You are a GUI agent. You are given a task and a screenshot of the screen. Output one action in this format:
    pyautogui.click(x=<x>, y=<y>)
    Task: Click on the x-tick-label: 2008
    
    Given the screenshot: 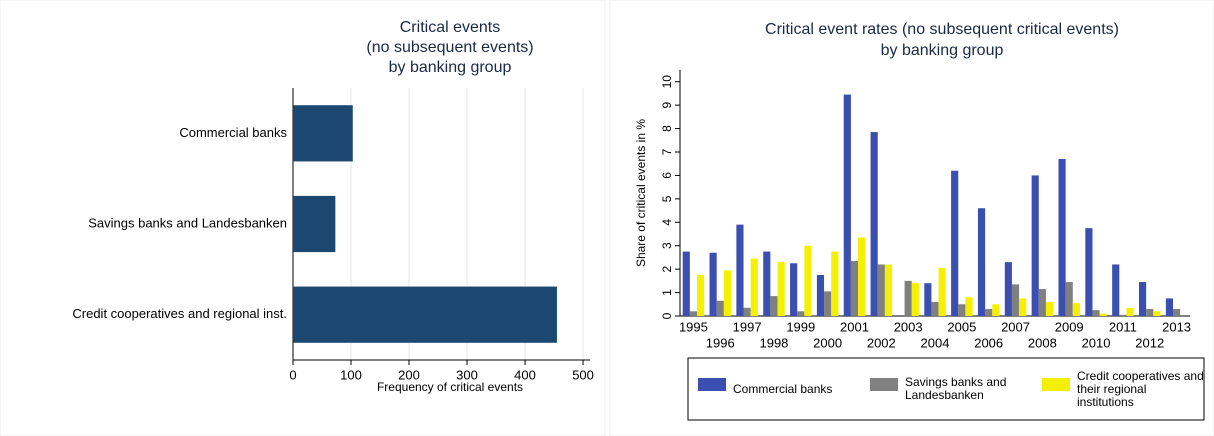 What is the action you would take?
    pyautogui.click(x=1042, y=342)
    